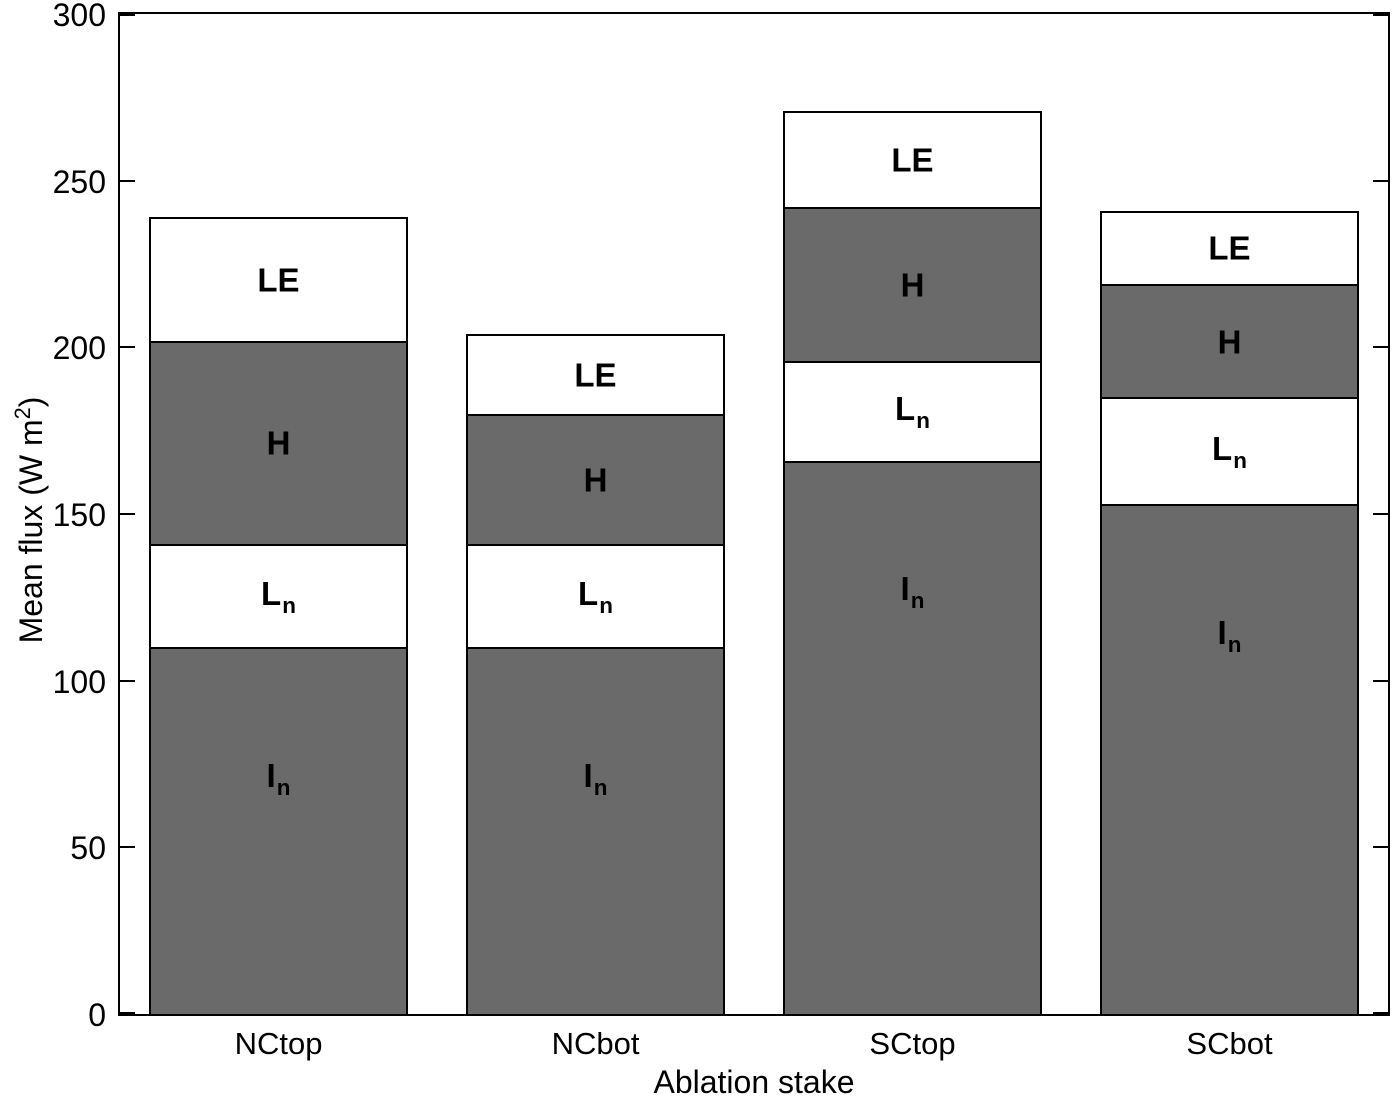 Image resolution: width=1400 pixels, height=1102 pixels. What do you see at coordinates (30, 531) in the screenshot?
I see `y-axis-label-text: Mean flux (W m` at bounding box center [30, 531].